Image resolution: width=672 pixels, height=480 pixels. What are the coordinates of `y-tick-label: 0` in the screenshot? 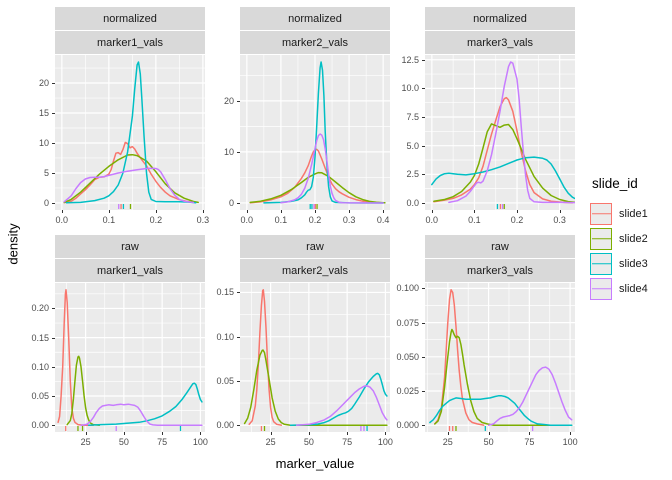 It's located at (231, 202).